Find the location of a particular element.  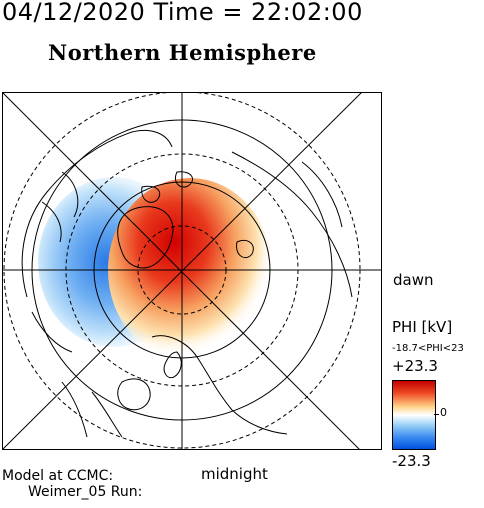

colorbar-title: PHI [kV] is located at coordinates (422, 327).